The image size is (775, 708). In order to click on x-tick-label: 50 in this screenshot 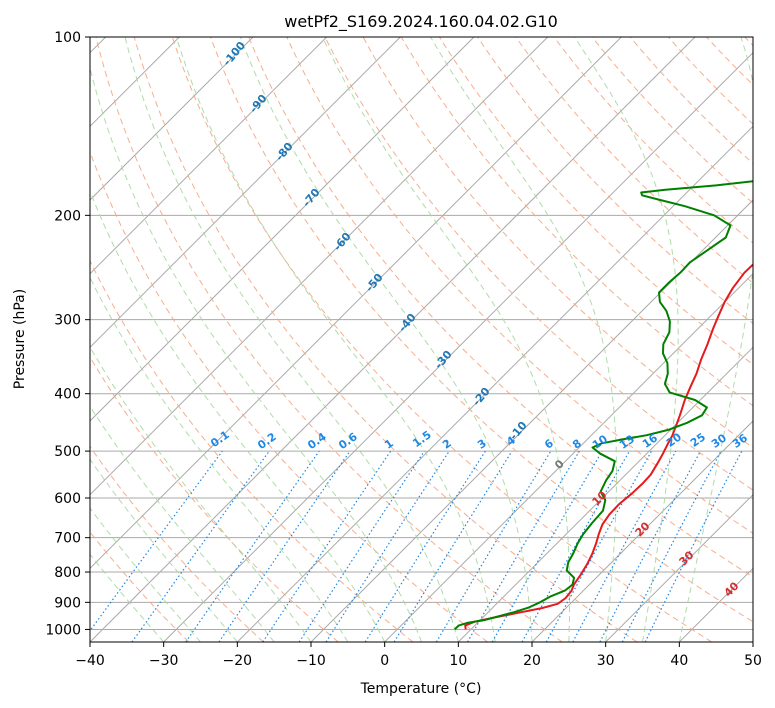, I will do `click(753, 661)`.